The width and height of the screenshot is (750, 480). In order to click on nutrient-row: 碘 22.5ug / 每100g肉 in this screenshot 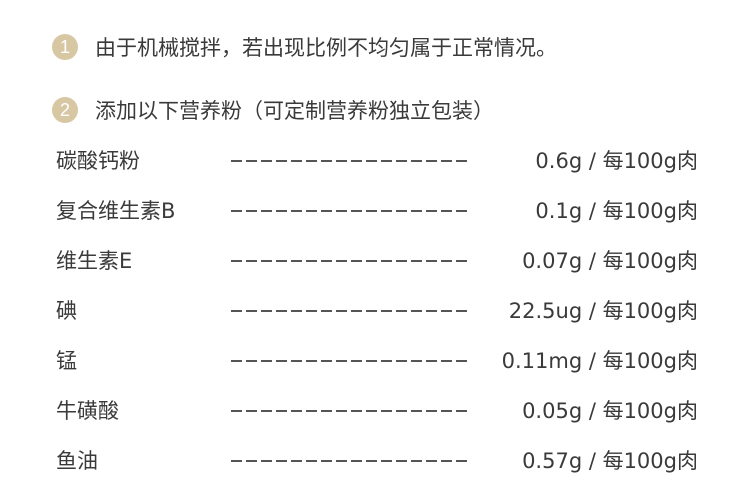, I will do `click(377, 310)`.